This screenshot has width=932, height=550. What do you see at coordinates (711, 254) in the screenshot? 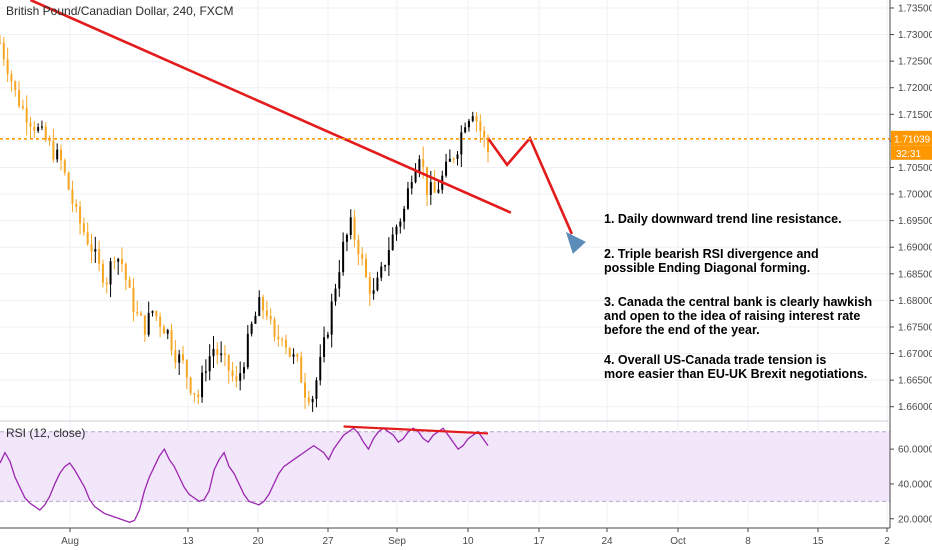
I see `annotation-2a: 2. Triple bearish RSI divergence and` at bounding box center [711, 254].